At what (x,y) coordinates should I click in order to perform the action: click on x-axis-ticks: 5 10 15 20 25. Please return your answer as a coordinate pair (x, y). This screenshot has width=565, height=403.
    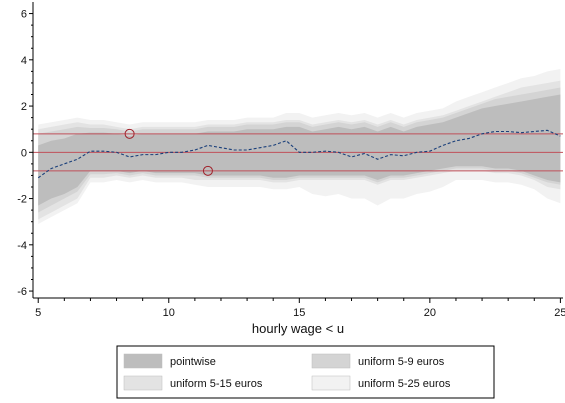
    Looking at the image, I should click on (300, 308).